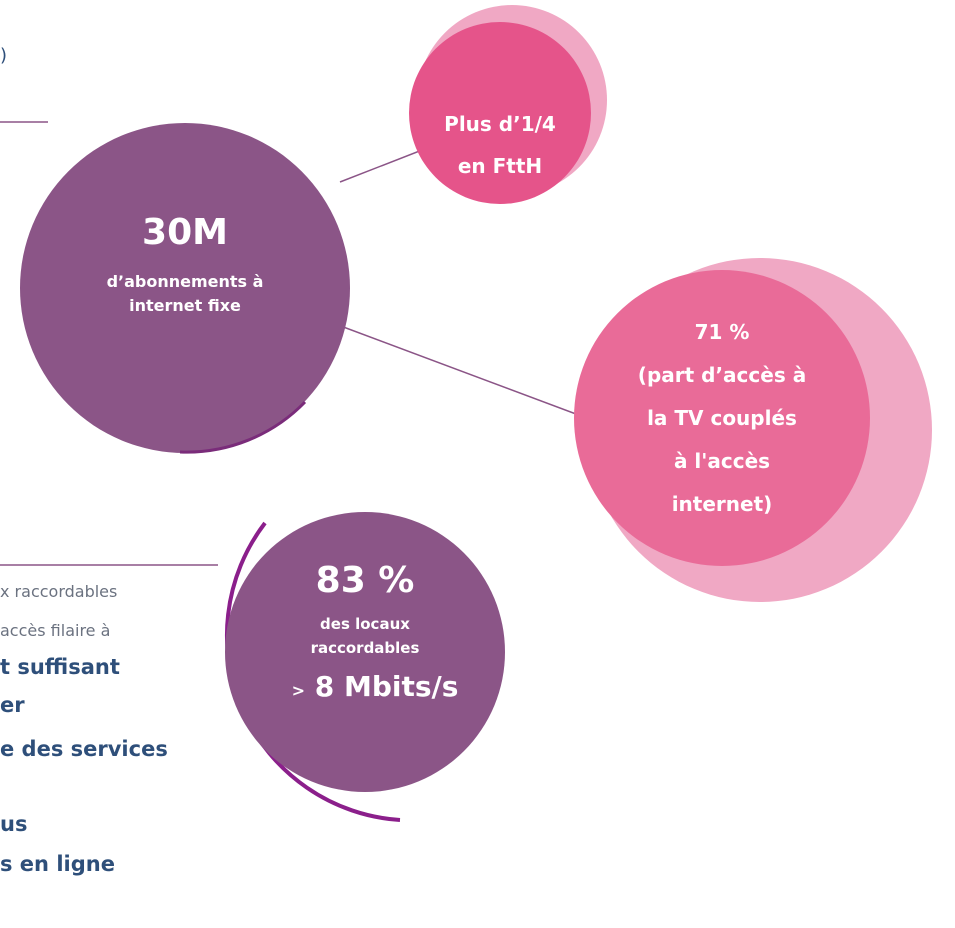  I want to click on text: accès filaire à, so click(55, 630).